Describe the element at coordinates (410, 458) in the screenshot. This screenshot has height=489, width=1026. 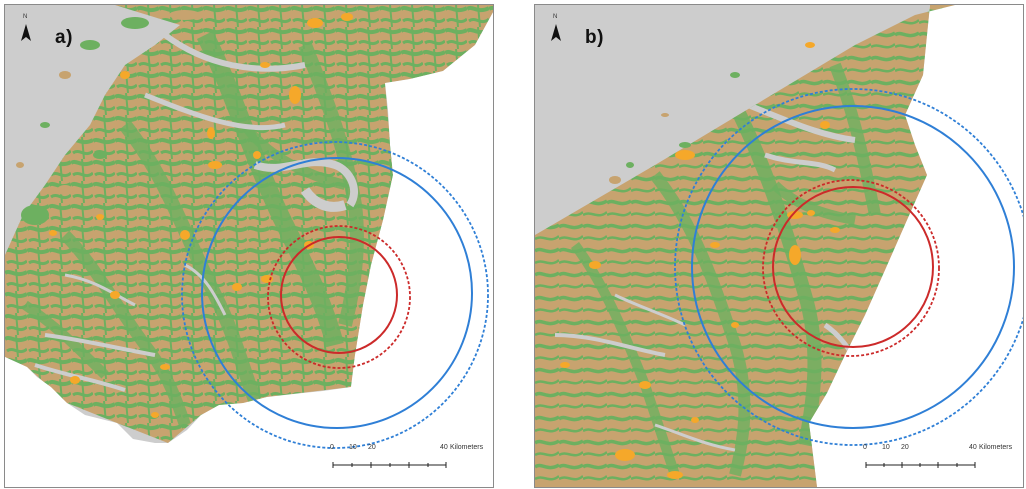
I see `scale-bar-a: 0 10 20 40 Kilometers` at that location.